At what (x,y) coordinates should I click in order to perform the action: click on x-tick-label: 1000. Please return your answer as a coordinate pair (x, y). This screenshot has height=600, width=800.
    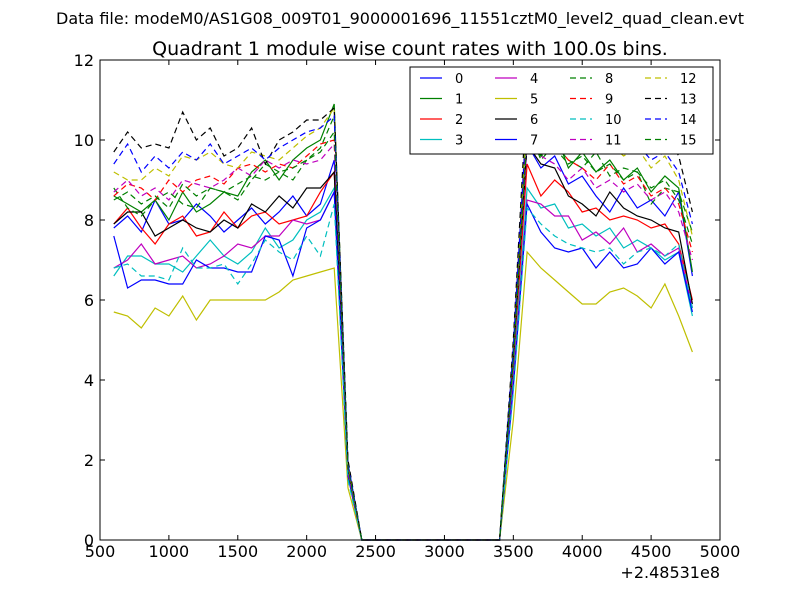
    Looking at the image, I should click on (169, 551).